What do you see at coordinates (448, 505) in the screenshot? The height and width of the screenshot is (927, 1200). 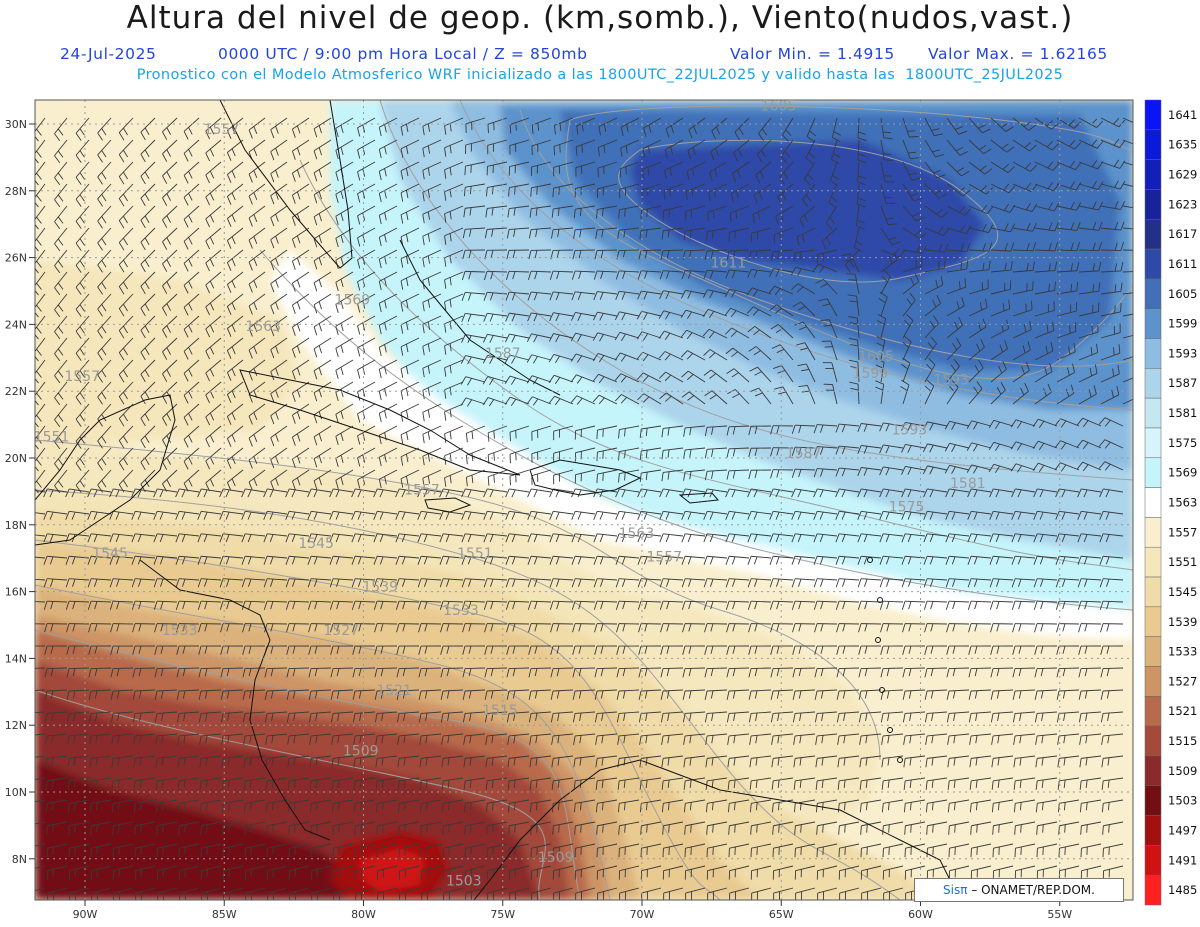 I see `jamaica-coast` at bounding box center [448, 505].